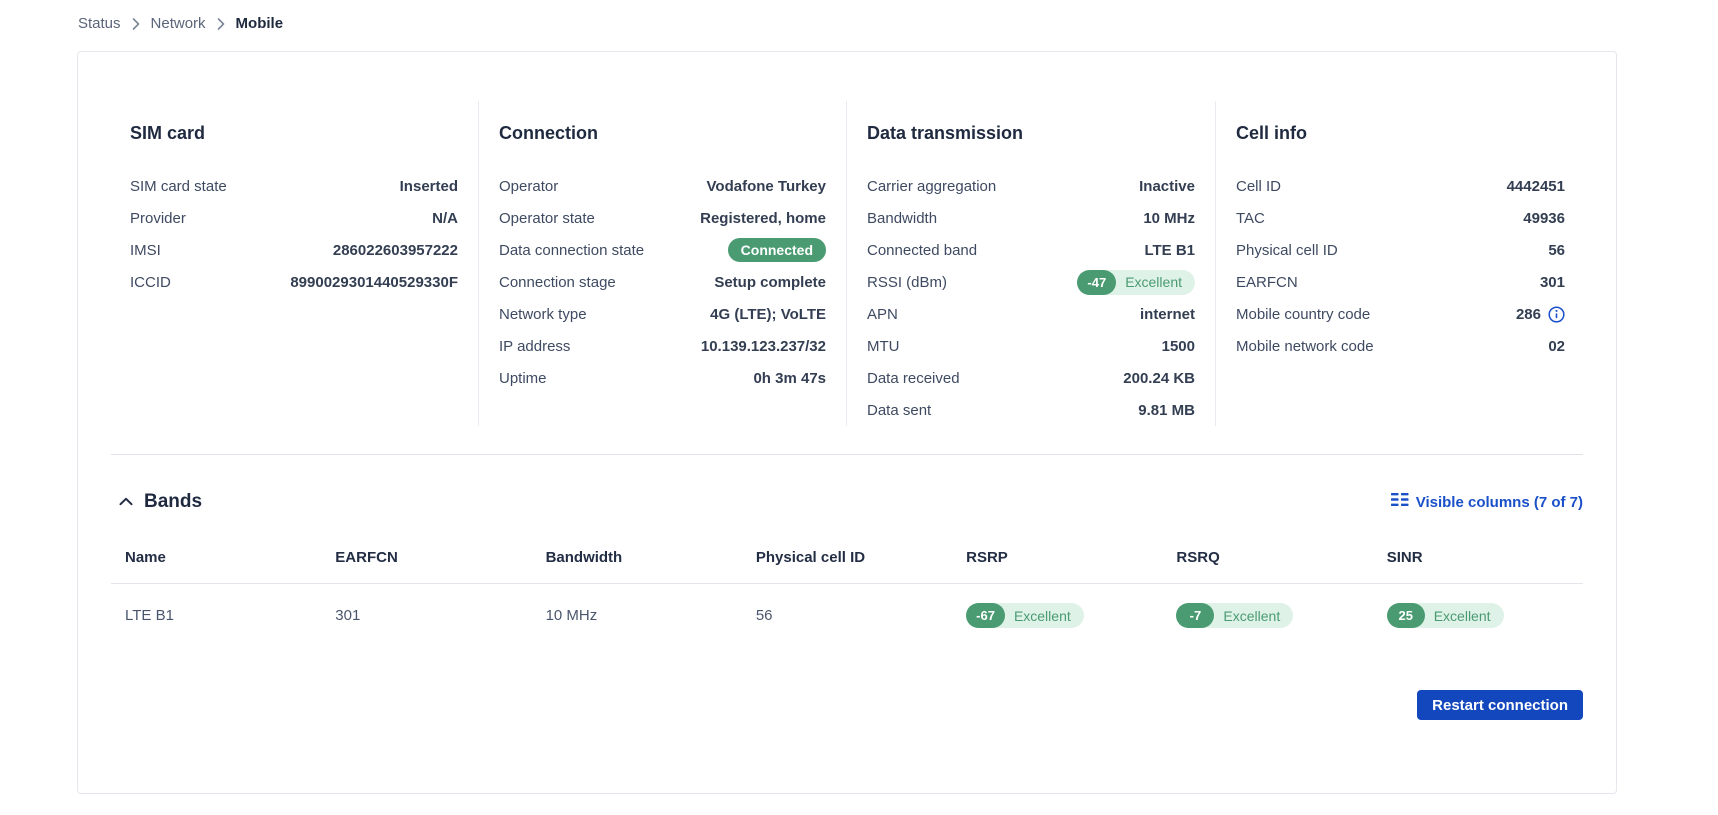 The height and width of the screenshot is (815, 1718). I want to click on info-label: Bandwidth, so click(902, 218).